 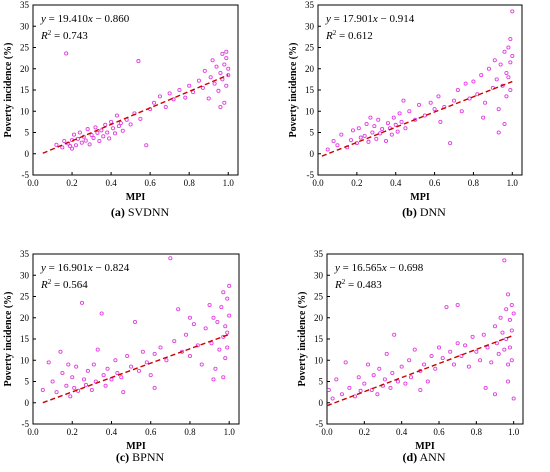 I want to click on x-axis-title: MPI, so click(x=136, y=197).